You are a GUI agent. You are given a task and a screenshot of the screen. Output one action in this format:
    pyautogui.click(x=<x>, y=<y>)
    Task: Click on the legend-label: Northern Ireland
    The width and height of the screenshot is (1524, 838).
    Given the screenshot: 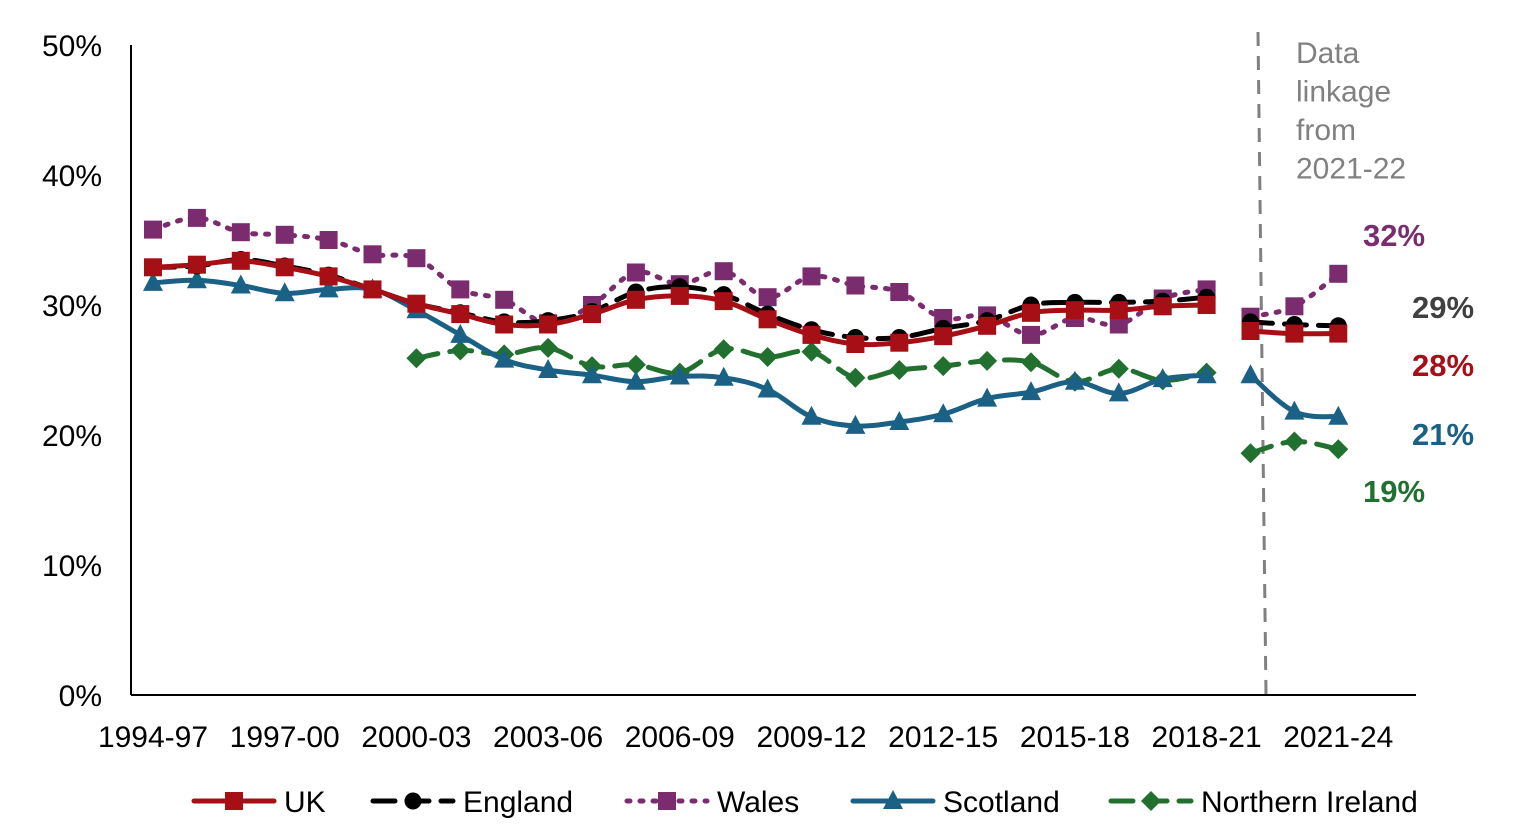 What is the action you would take?
    pyautogui.click(x=1309, y=802)
    